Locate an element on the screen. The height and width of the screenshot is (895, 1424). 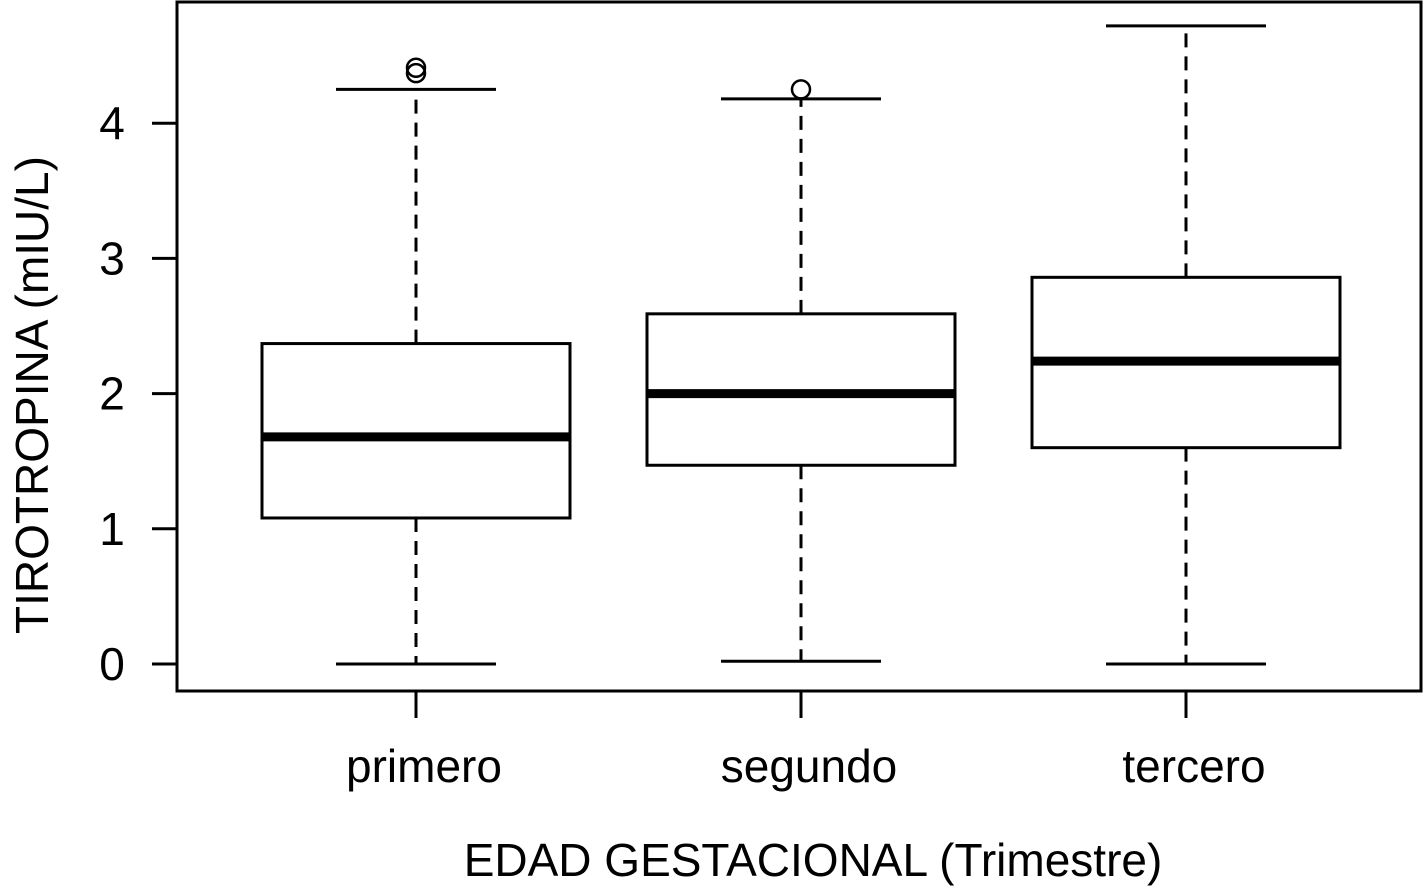
box-segundo is located at coordinates (801, 371).